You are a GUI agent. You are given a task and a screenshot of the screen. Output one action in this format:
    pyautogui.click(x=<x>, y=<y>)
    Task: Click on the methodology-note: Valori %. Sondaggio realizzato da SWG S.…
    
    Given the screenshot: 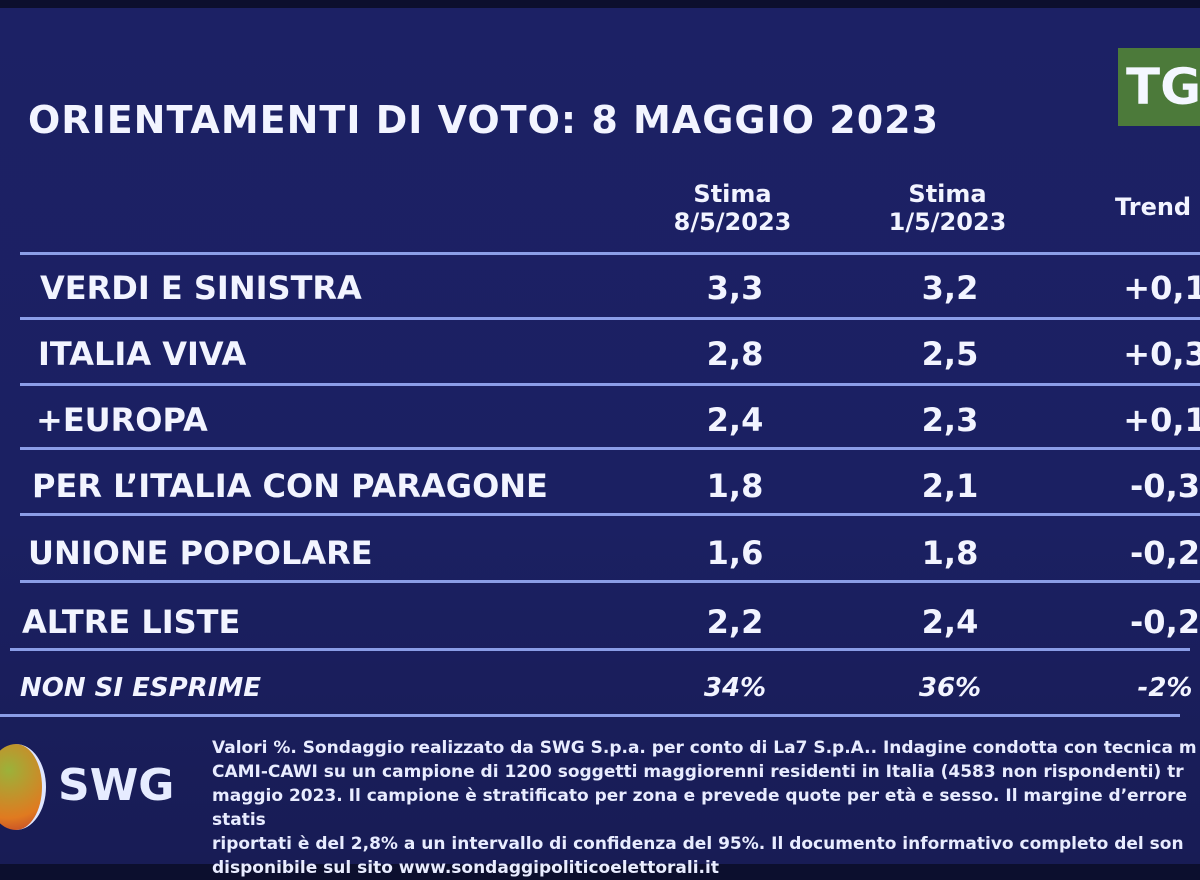 What is the action you would take?
    pyautogui.click(x=704, y=808)
    